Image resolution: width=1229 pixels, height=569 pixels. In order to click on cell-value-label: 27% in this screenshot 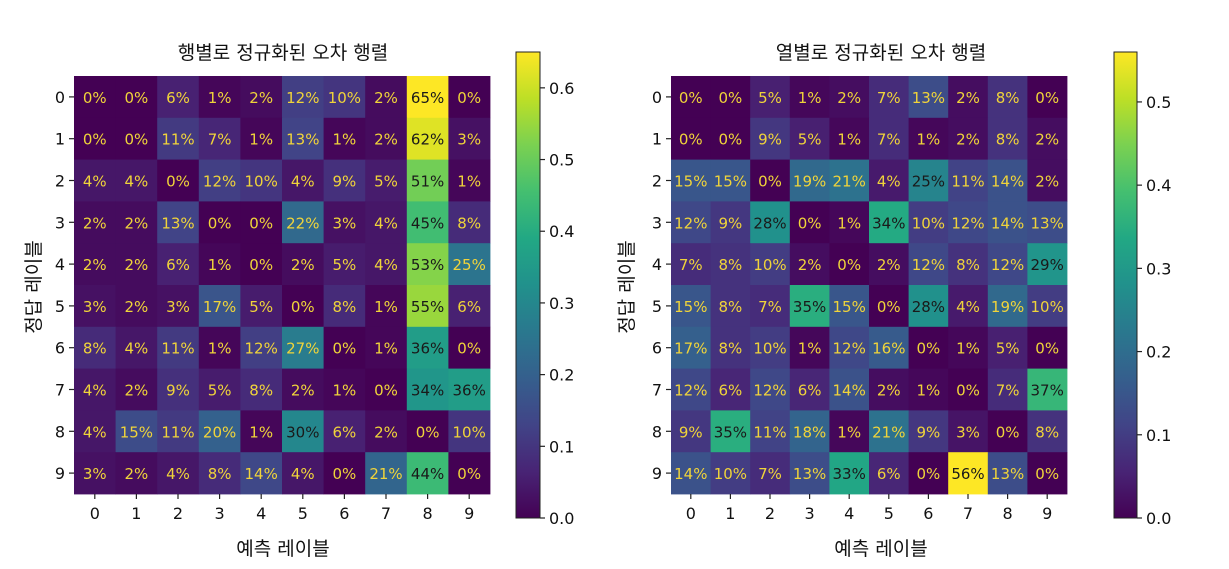, I will do `click(302, 349)`.